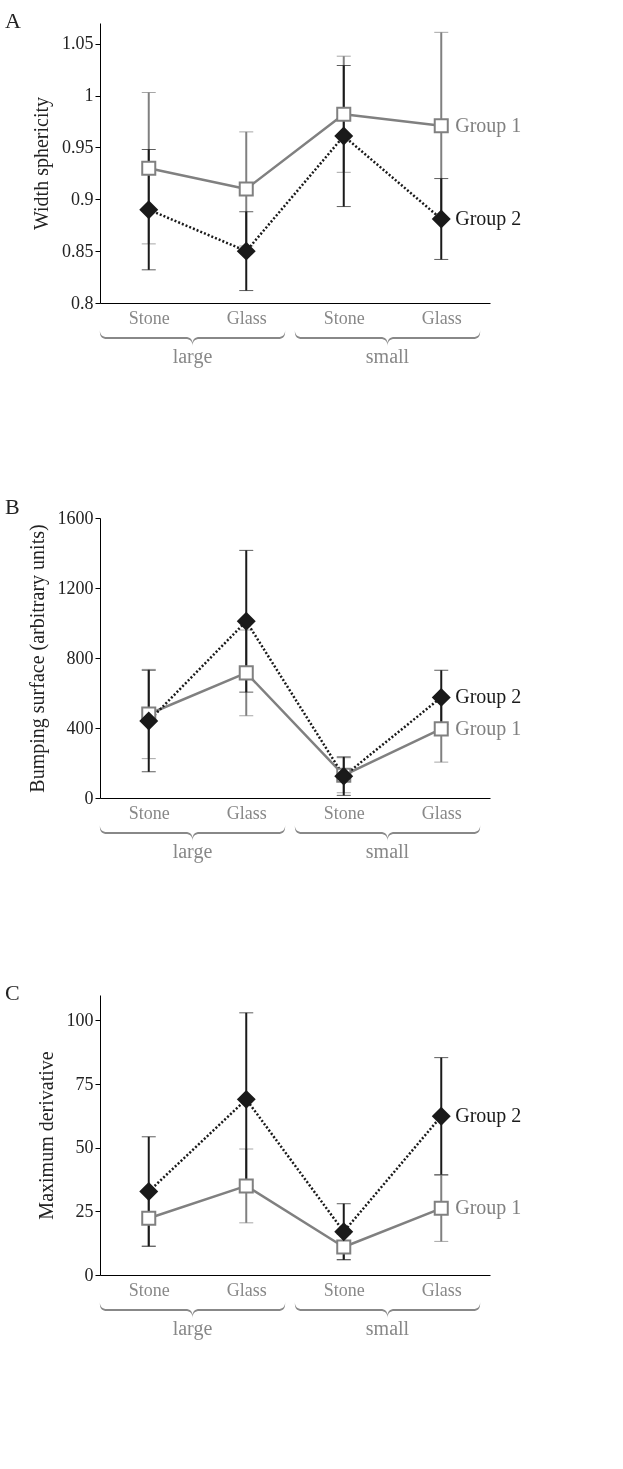 This screenshot has height=1469, width=623. What do you see at coordinates (80, 727) in the screenshot?
I see `y-tick-label: 400` at bounding box center [80, 727].